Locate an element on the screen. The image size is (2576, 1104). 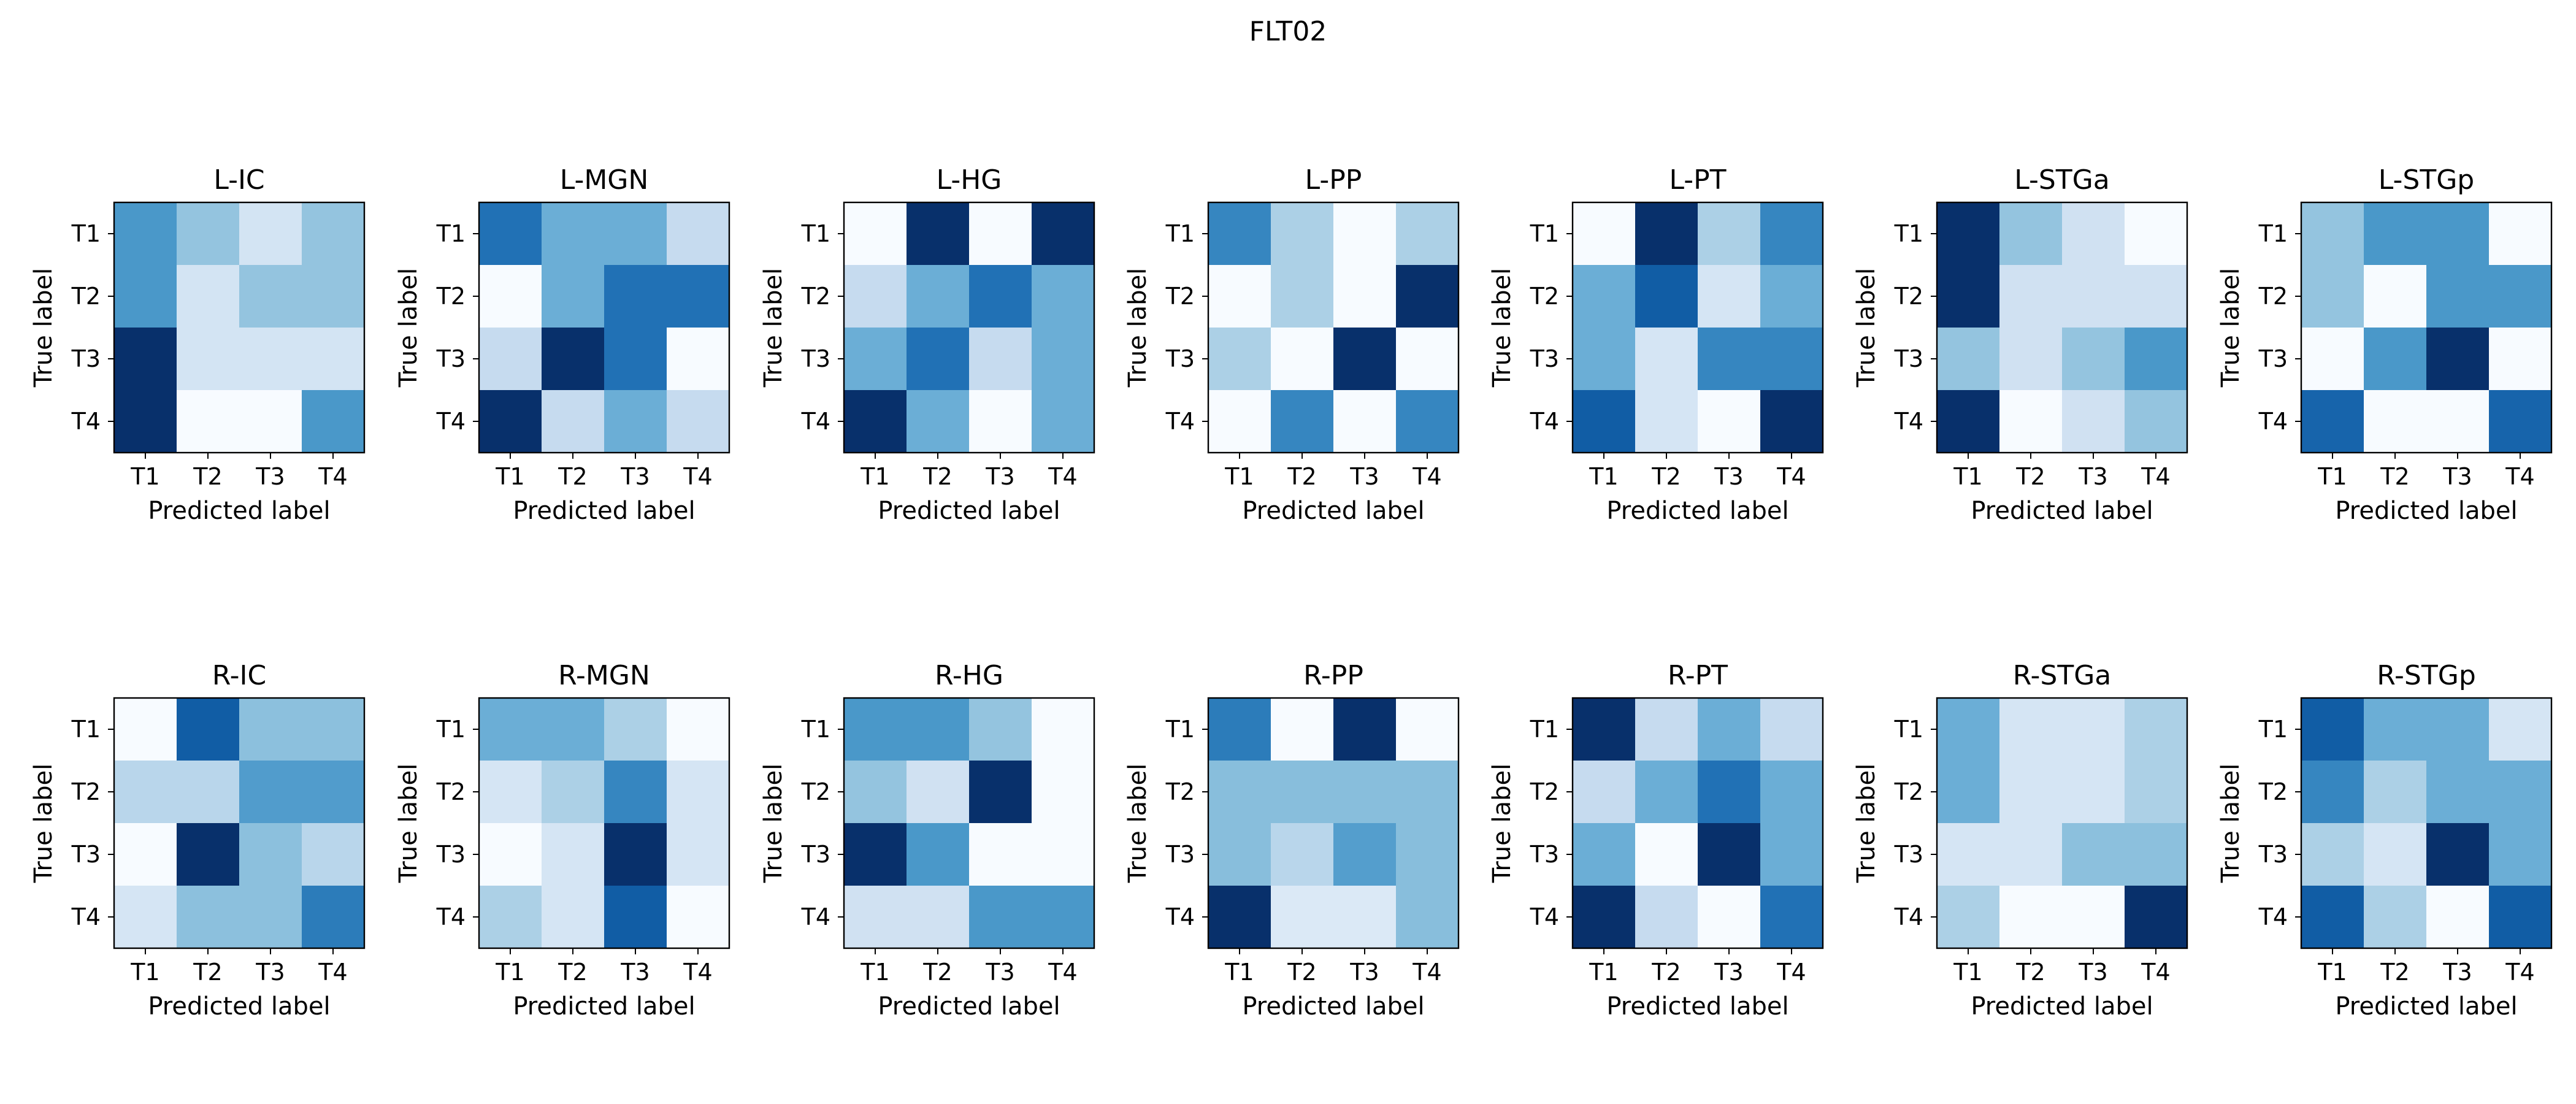
y-axis-label: True label is located at coordinates (43, 328).